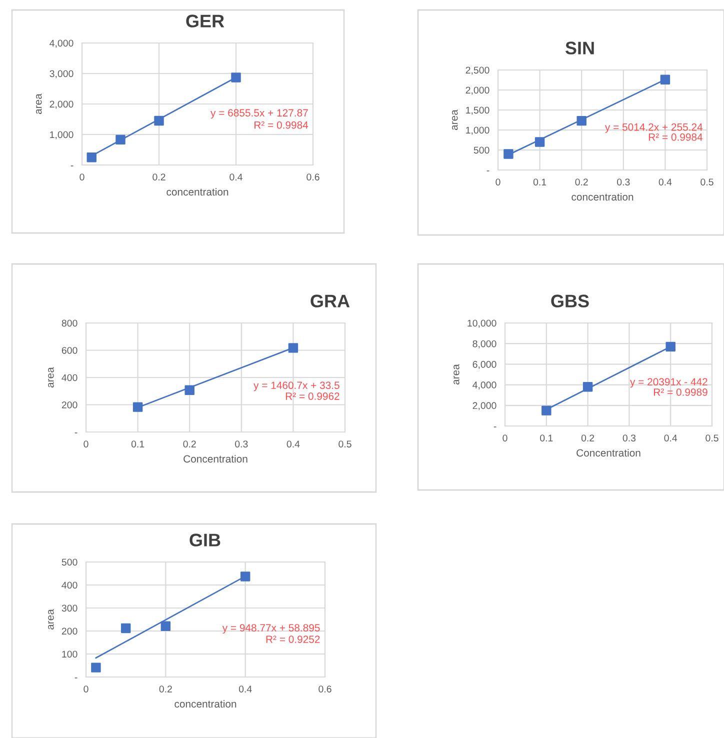 Image resolution: width=724 pixels, height=738 pixels. What do you see at coordinates (484, 344) in the screenshot?
I see `y-tick-label: 8,000` at bounding box center [484, 344].